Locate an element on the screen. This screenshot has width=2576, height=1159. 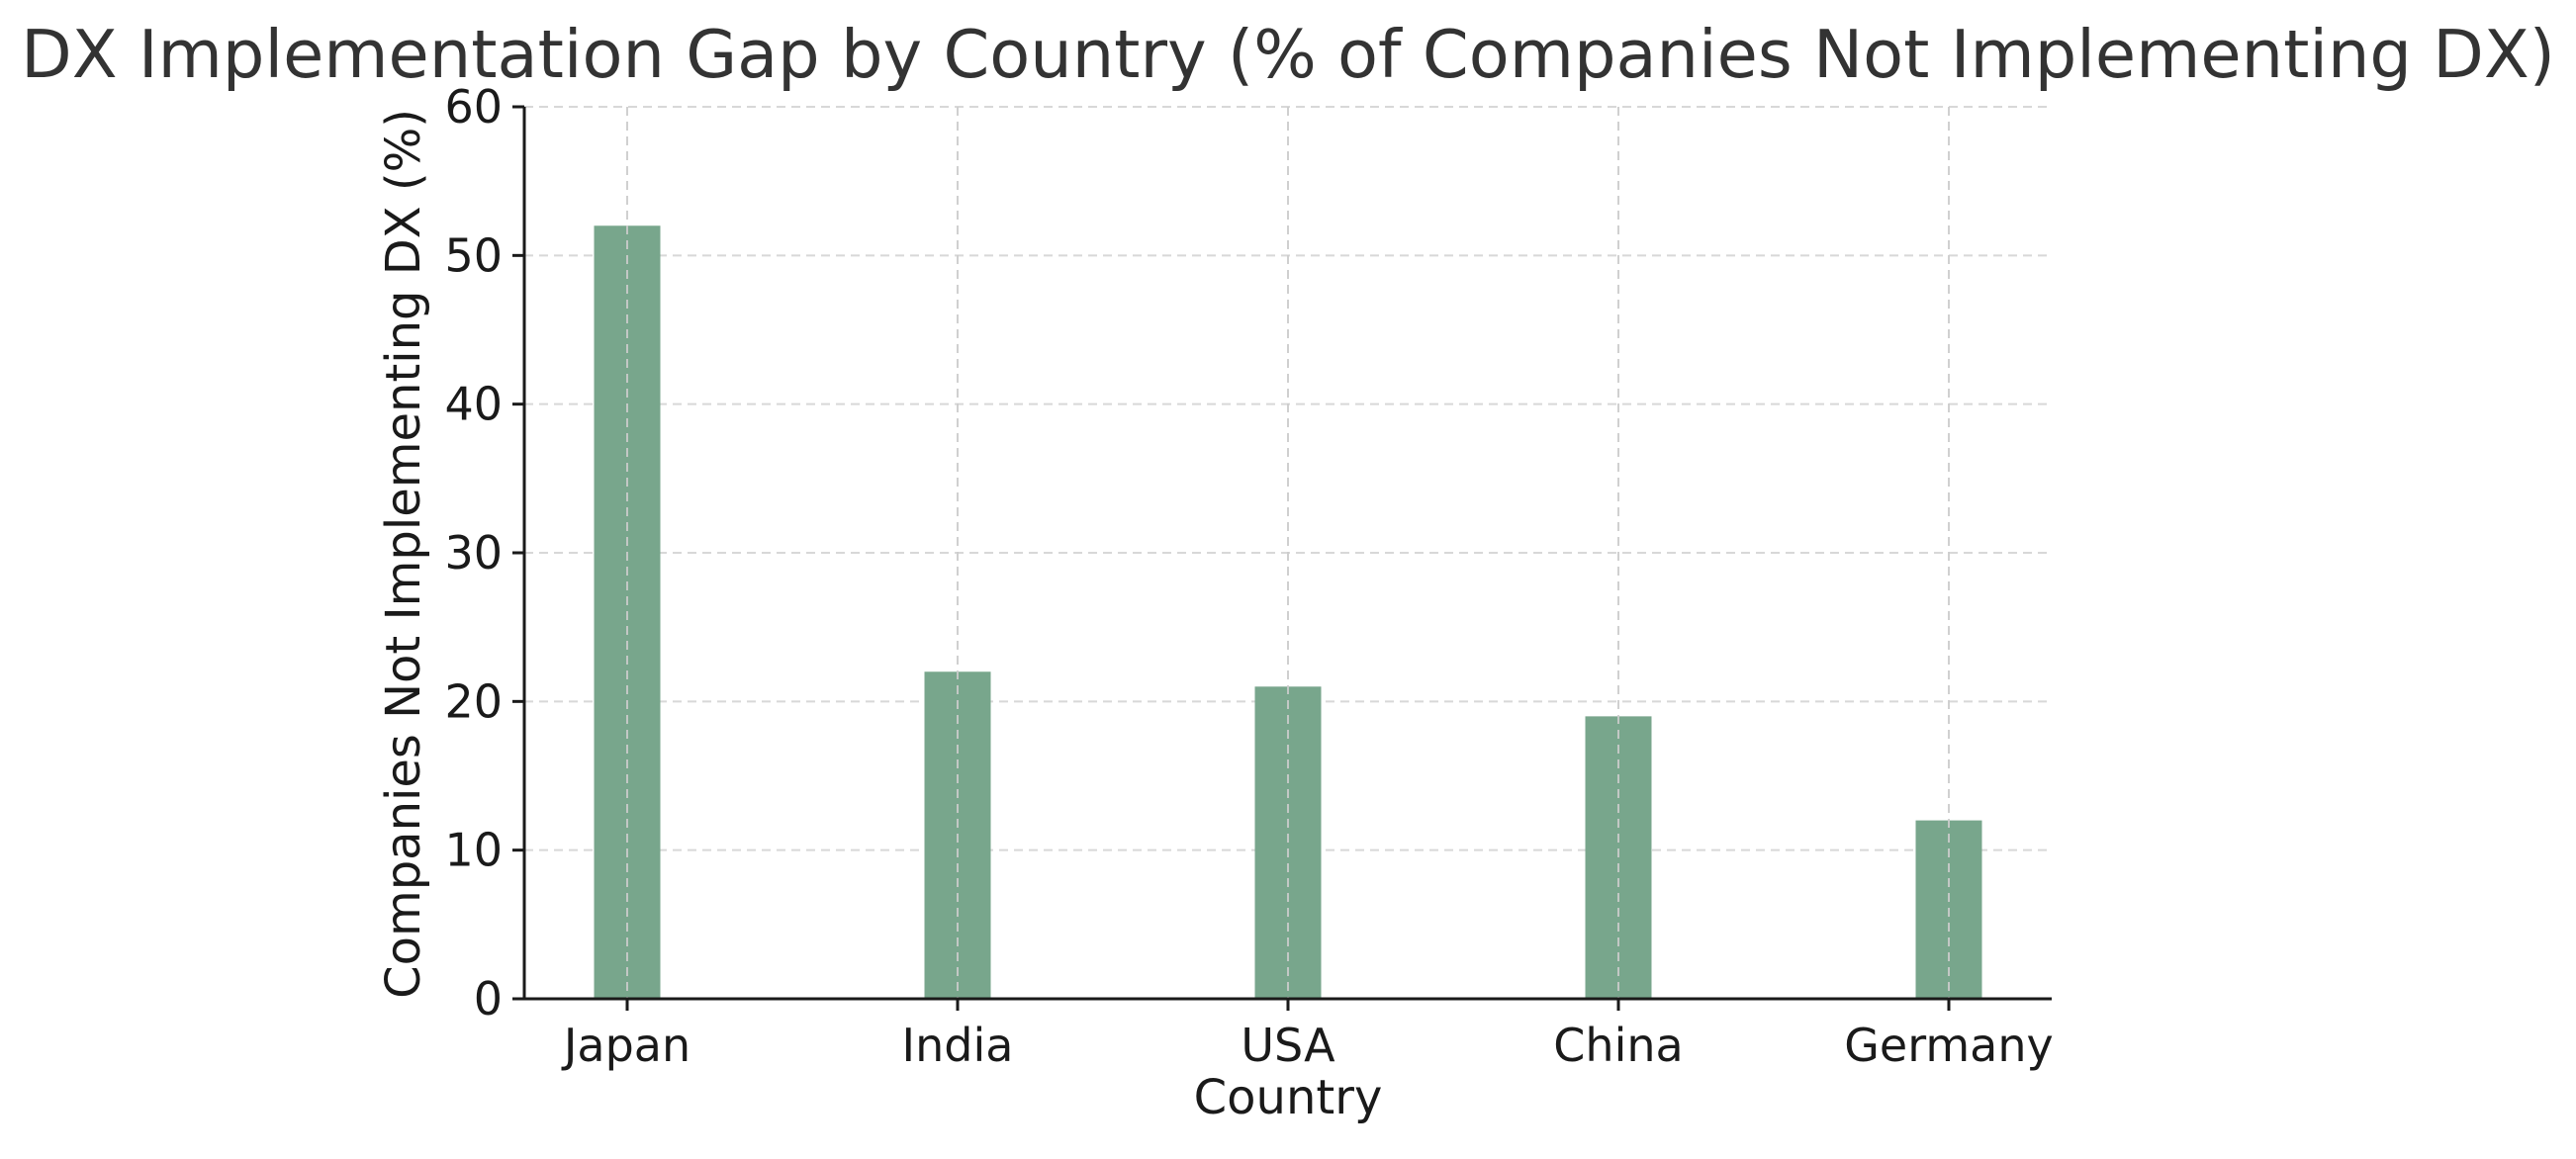
y-tick-labels: 0 10 20 30 40 50 60 is located at coordinates (474, 552).